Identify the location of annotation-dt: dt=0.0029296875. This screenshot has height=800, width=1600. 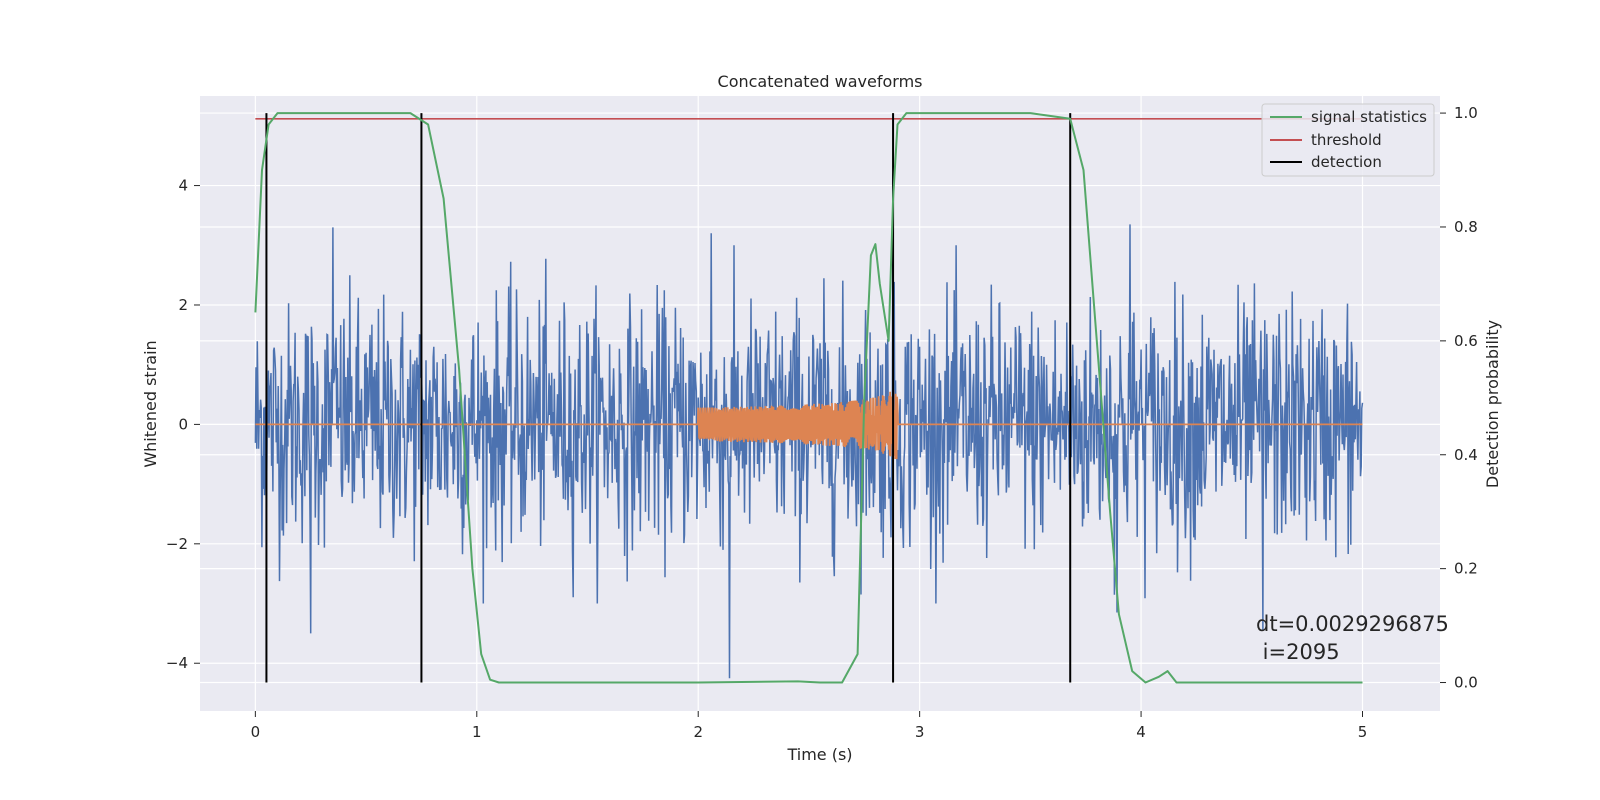
(1352, 624).